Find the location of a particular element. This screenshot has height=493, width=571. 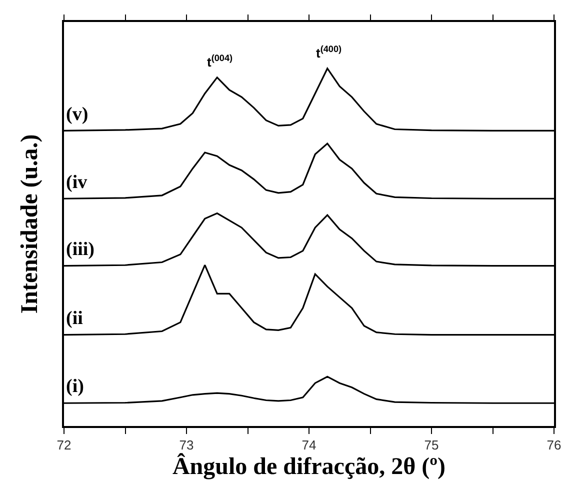

series-label: (v) is located at coordinates (77, 114).